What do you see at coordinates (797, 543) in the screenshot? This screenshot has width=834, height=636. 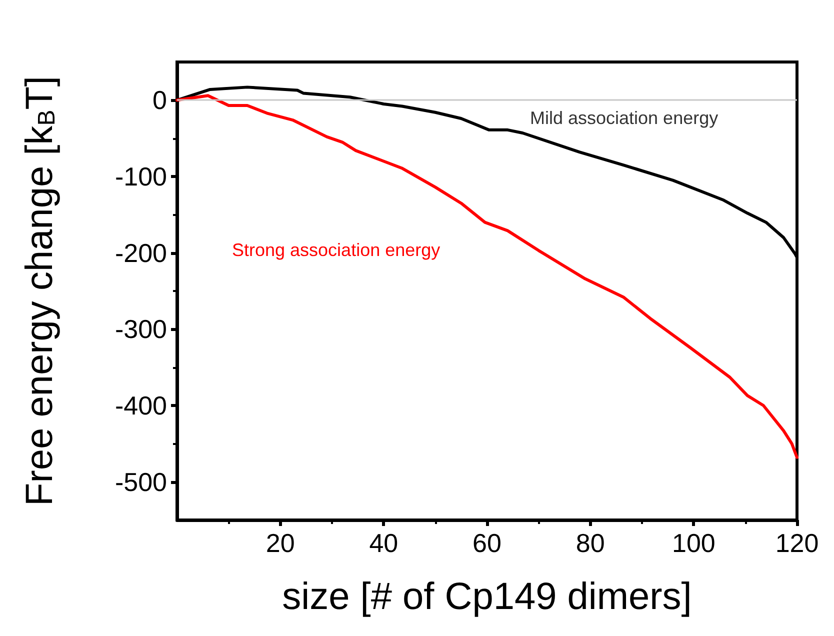 I see `x-tick-label: 120` at bounding box center [797, 543].